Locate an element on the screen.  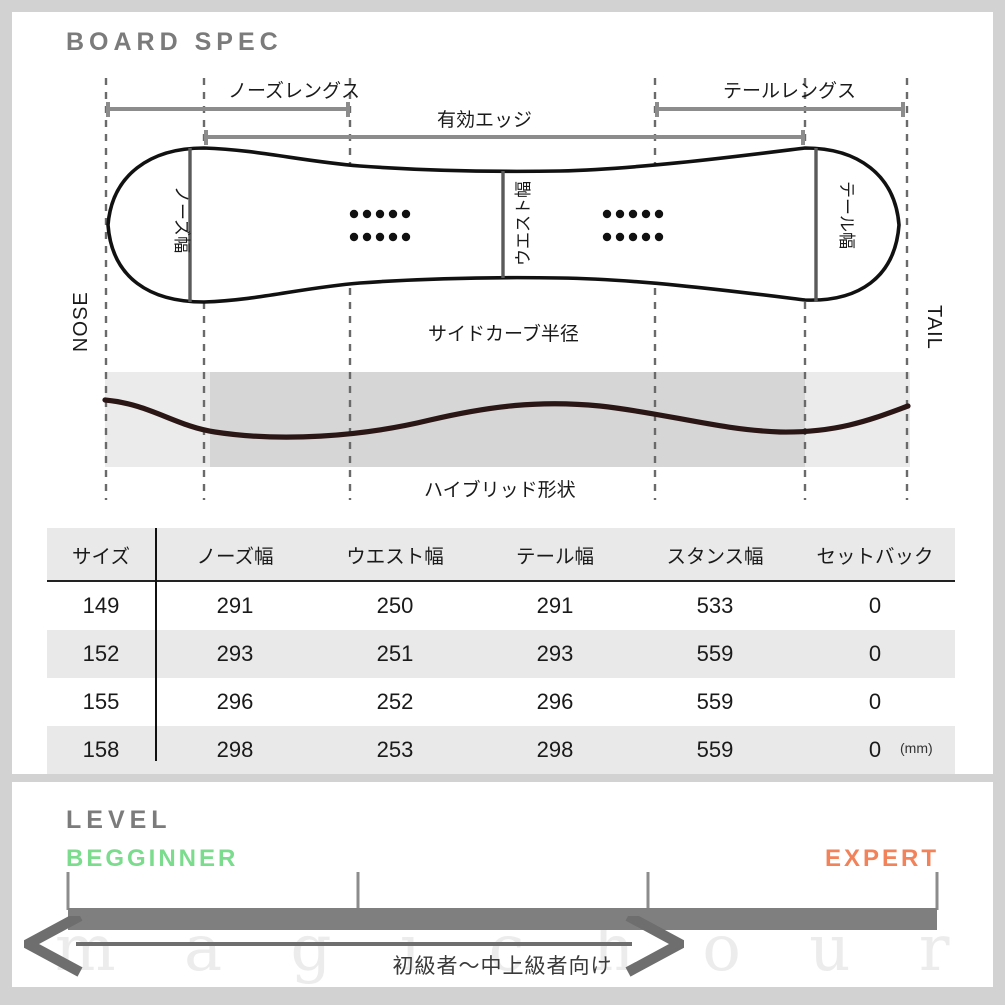
label-waist-width: ウエスト幅 is located at coordinates (524, 223).